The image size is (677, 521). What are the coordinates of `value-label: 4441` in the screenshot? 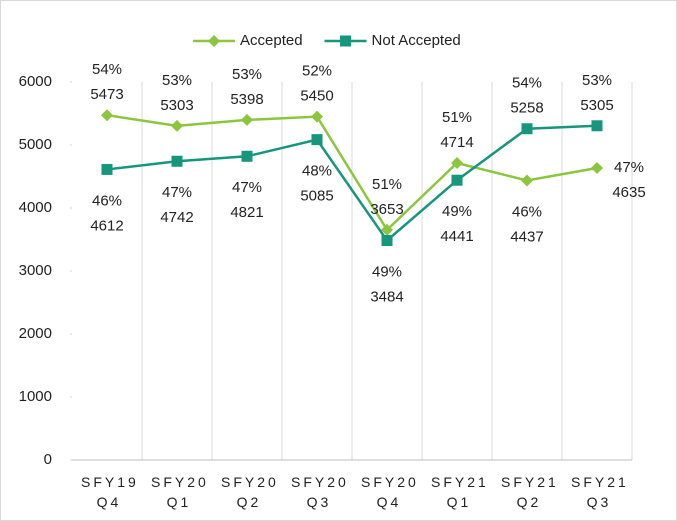 It's located at (456, 236).